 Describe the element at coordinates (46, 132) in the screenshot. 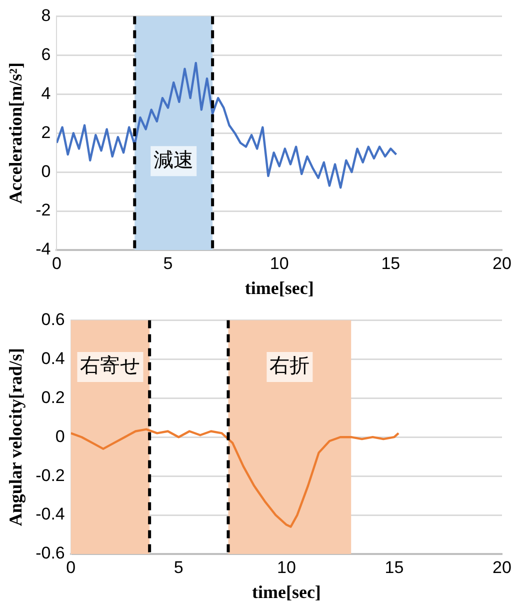

I see `y-tick-label: 2` at that location.